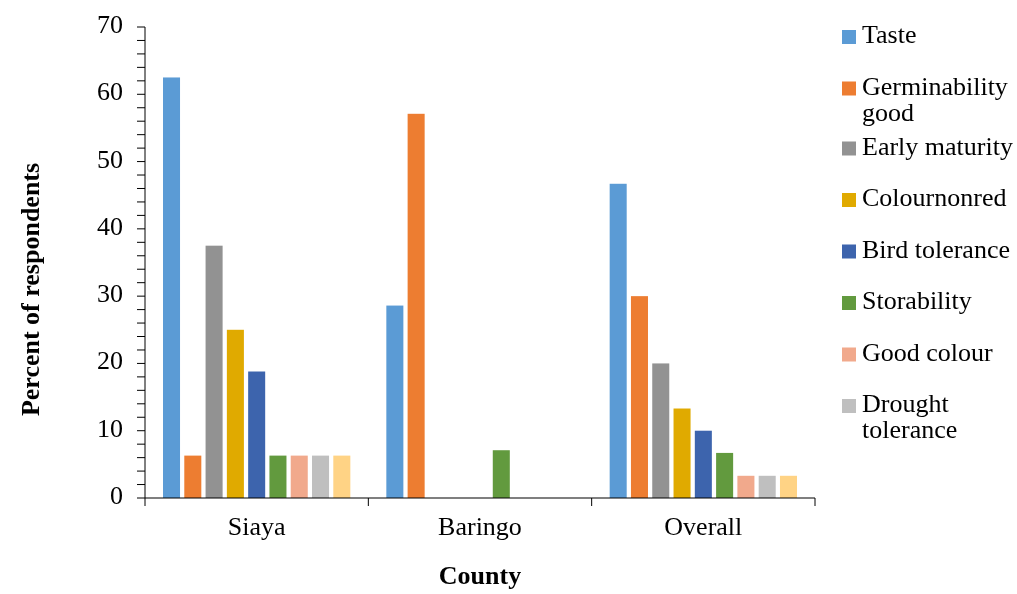  What do you see at coordinates (889, 34) in the screenshot?
I see `legend-label: Taste` at bounding box center [889, 34].